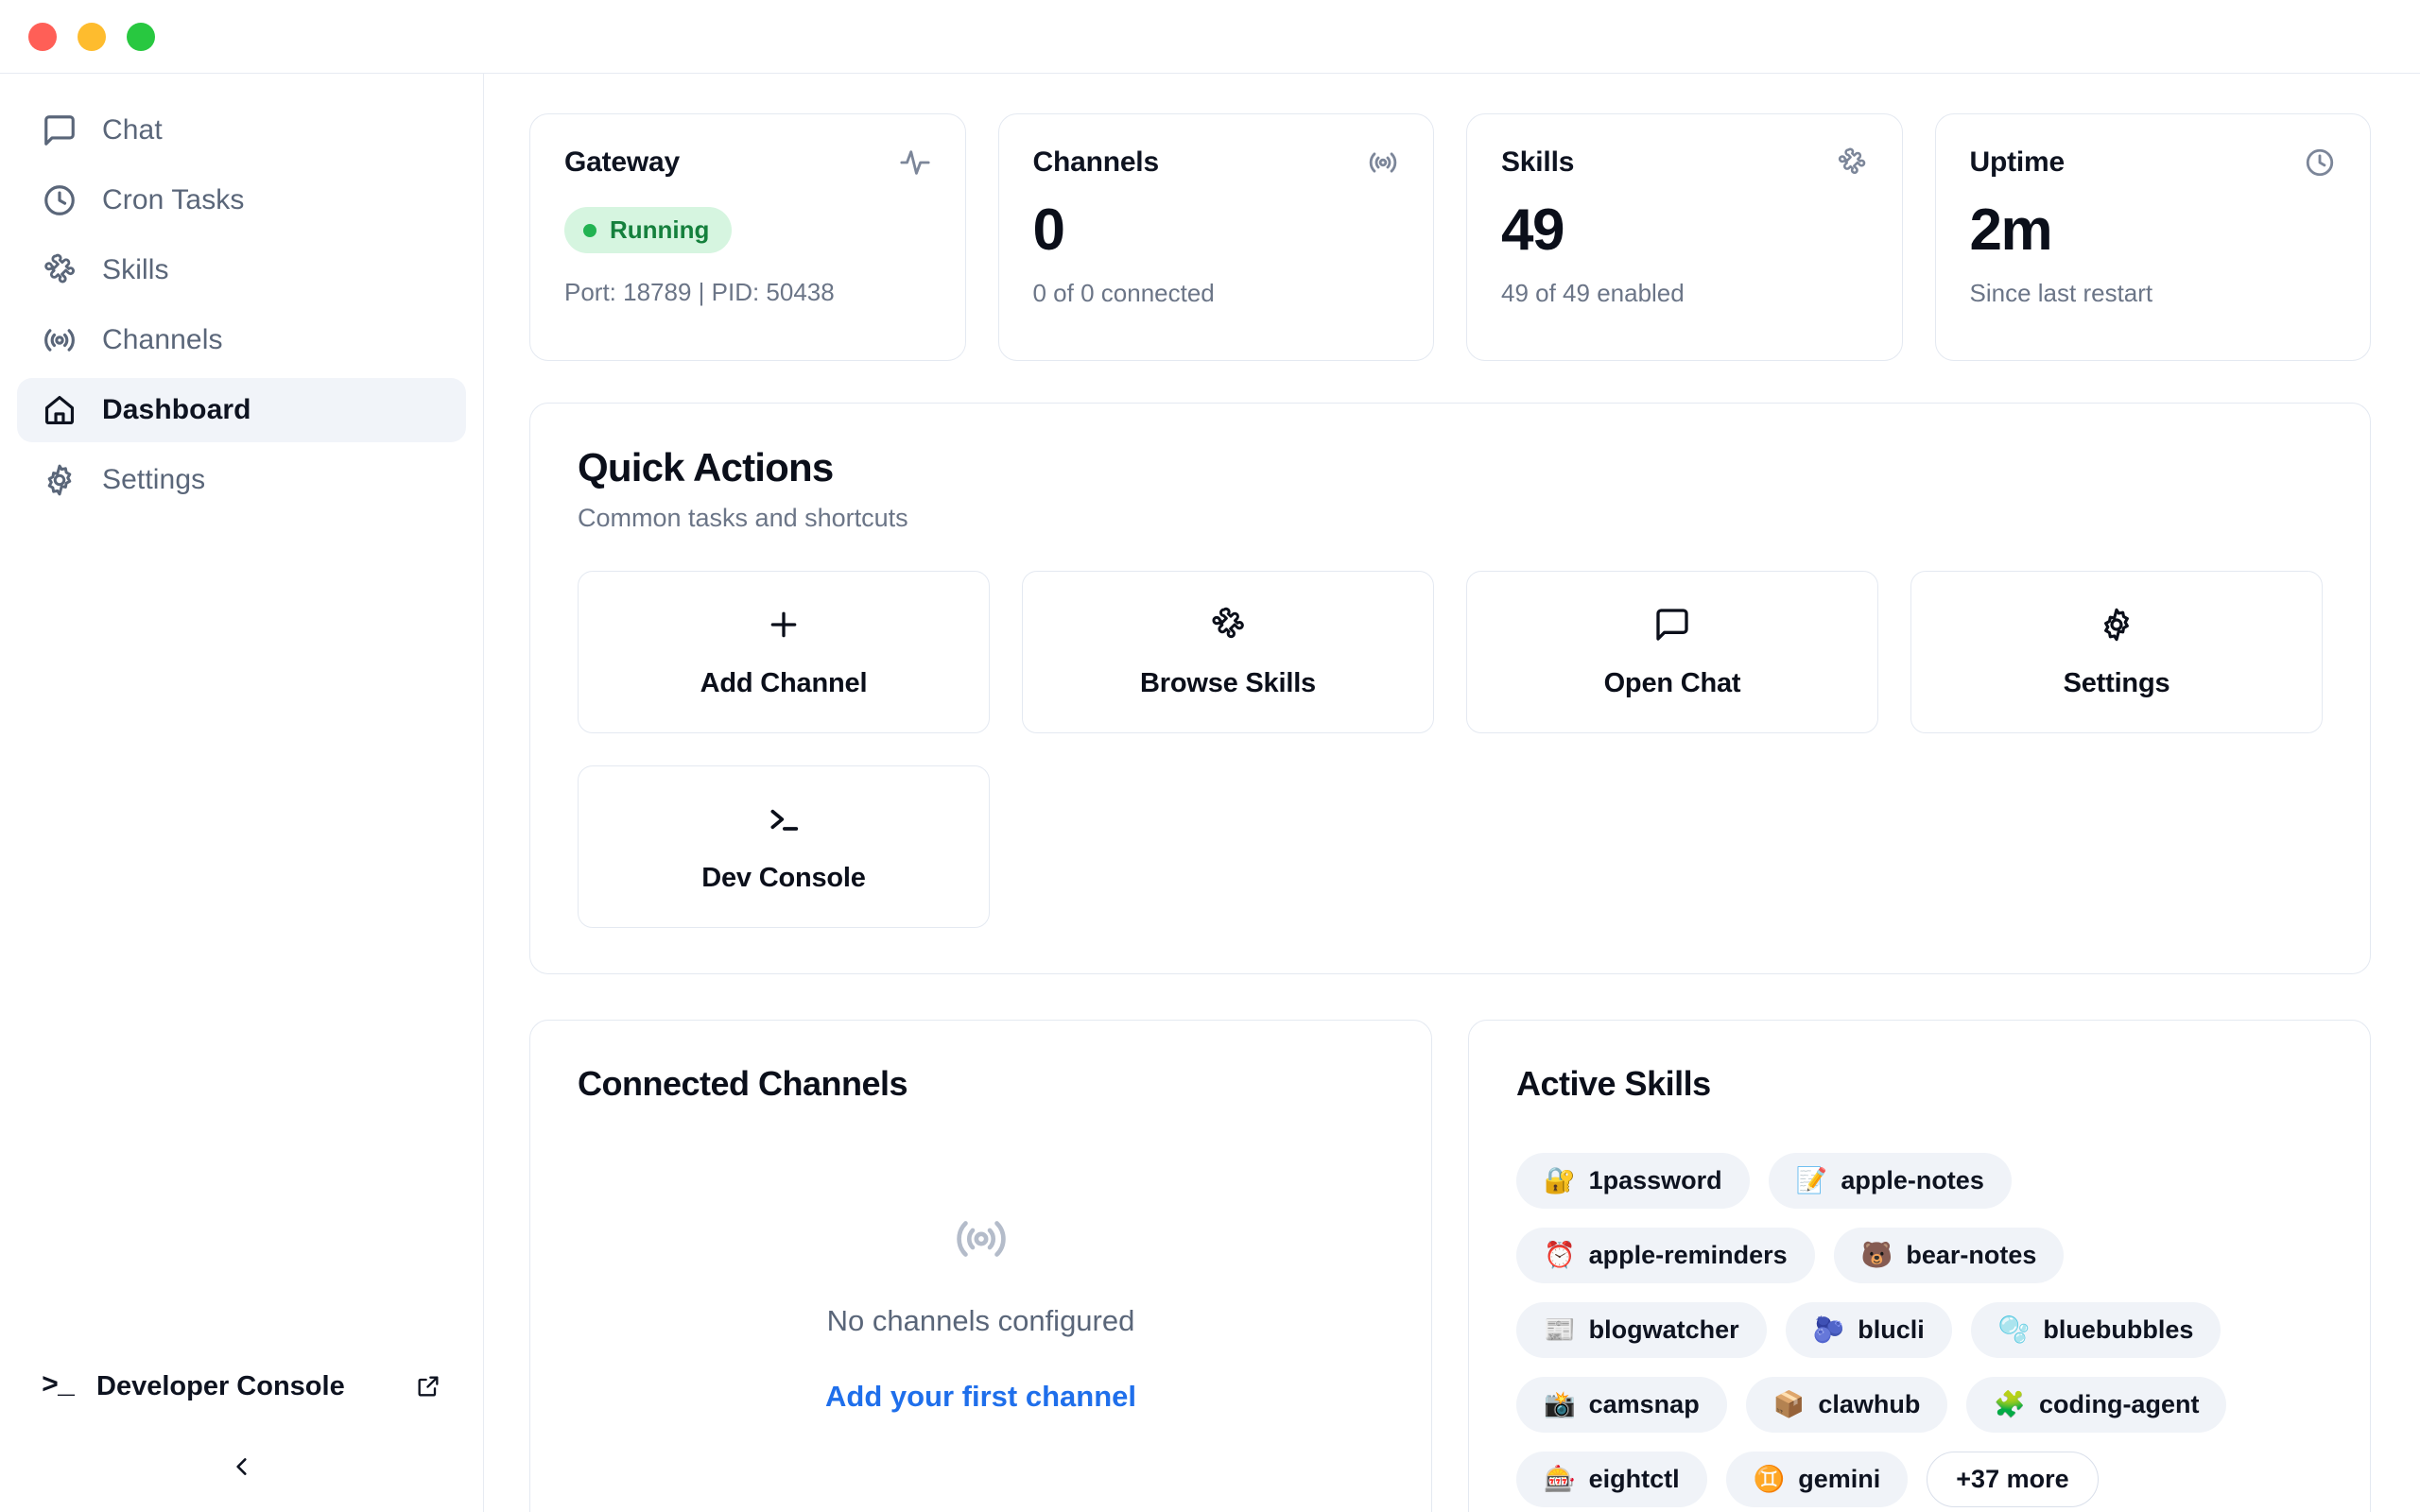  Describe the element at coordinates (242, 340) in the screenshot. I see `sidebar-item-channels: Channels` at that location.